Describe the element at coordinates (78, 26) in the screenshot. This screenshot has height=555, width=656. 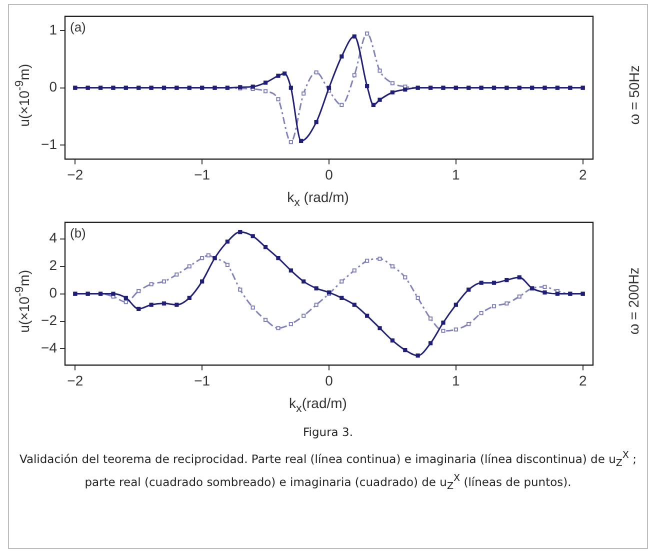
I see `annotation: (a)` at that location.